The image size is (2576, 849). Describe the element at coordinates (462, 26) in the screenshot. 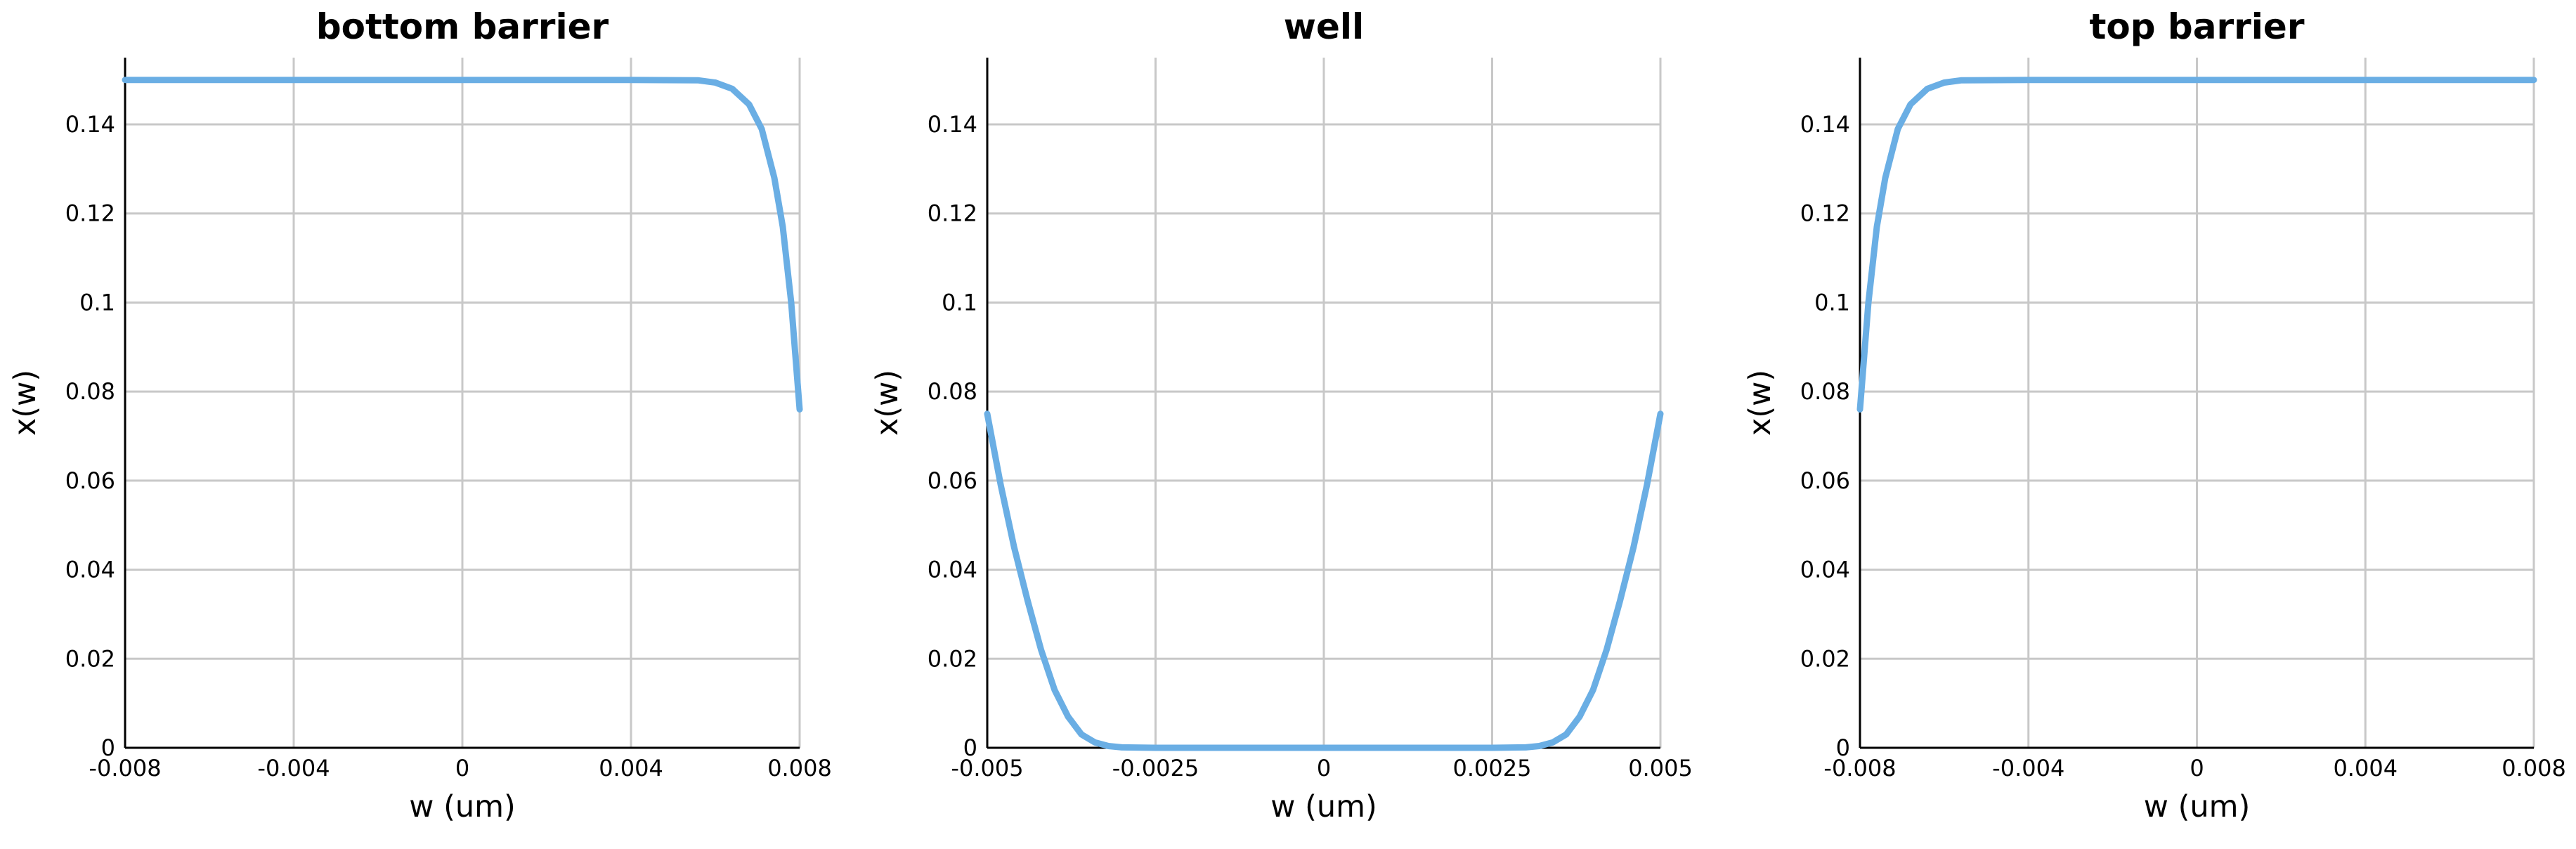

I see `chart-title: bottom barrier` at that location.